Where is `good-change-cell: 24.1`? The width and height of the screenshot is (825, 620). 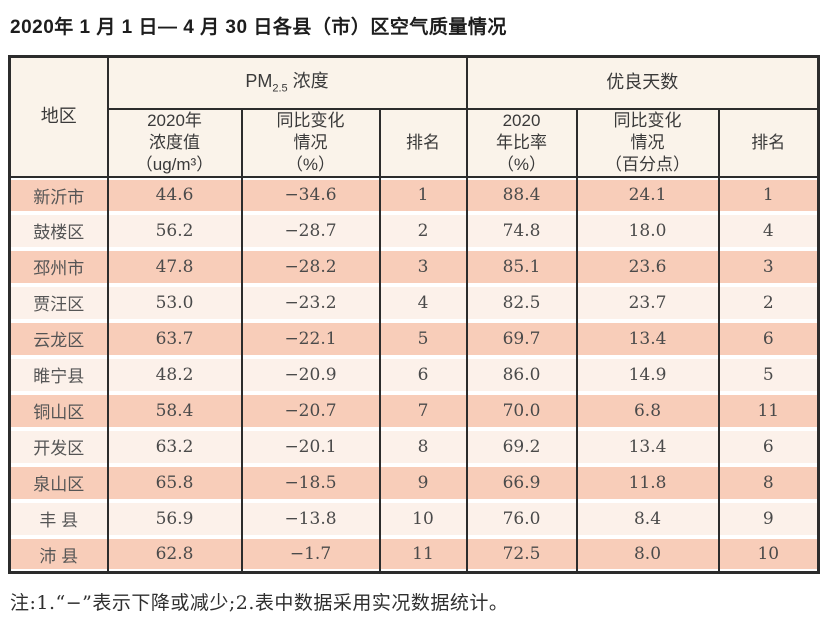
good-change-cell: 24.1 is located at coordinates (647, 194).